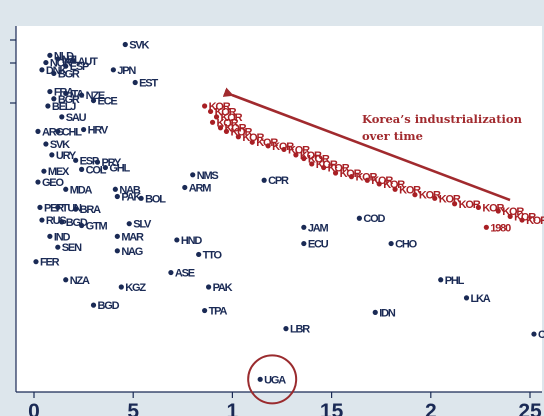  I want to click on point-label: BGD, so click(109, 306).